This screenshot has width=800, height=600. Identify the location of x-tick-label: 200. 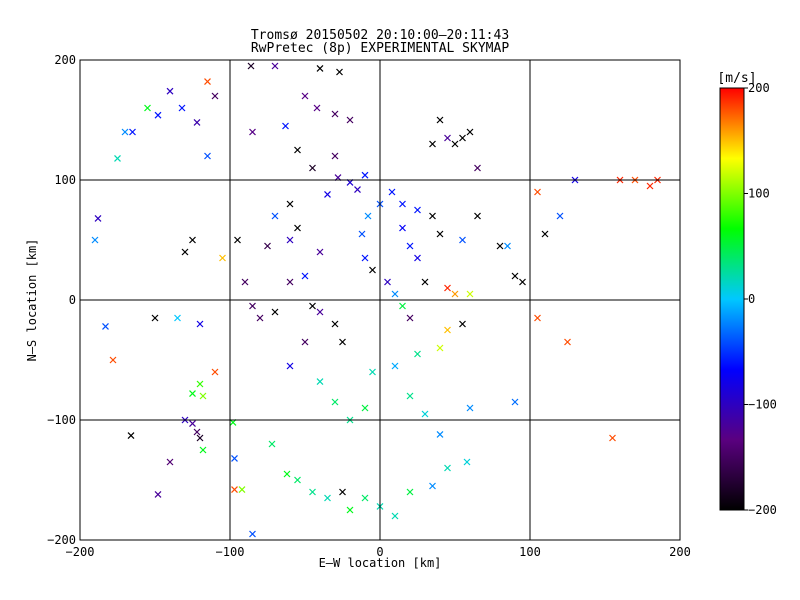
(680, 552).